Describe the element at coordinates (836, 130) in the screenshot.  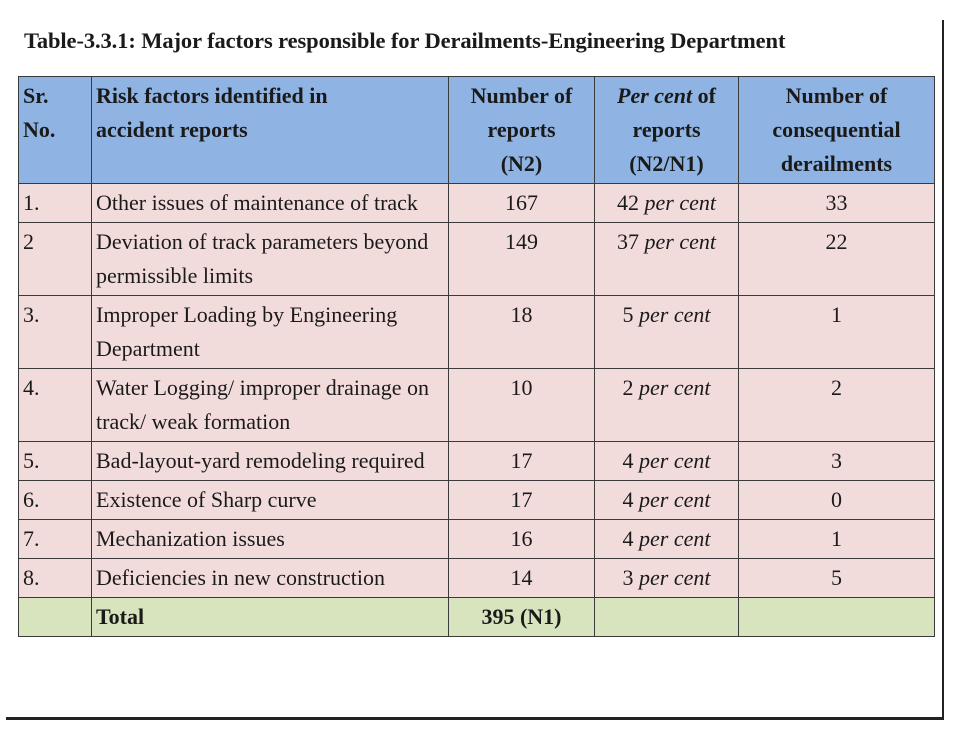
I see `header-consequential-derailments: Number of consequential derailments` at that location.